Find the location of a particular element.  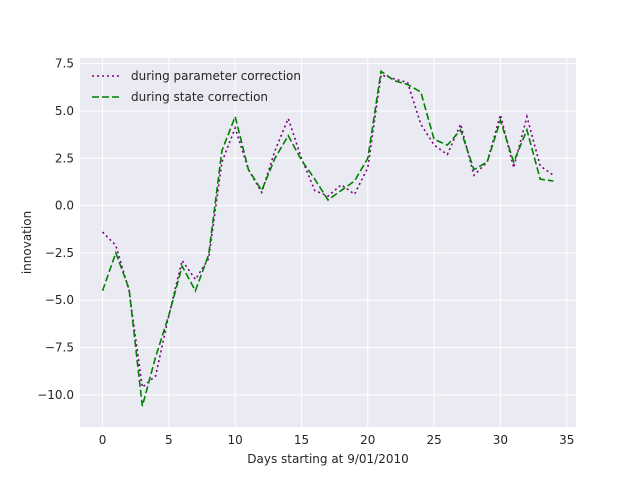

x-tick-label: 30 is located at coordinates (500, 440).